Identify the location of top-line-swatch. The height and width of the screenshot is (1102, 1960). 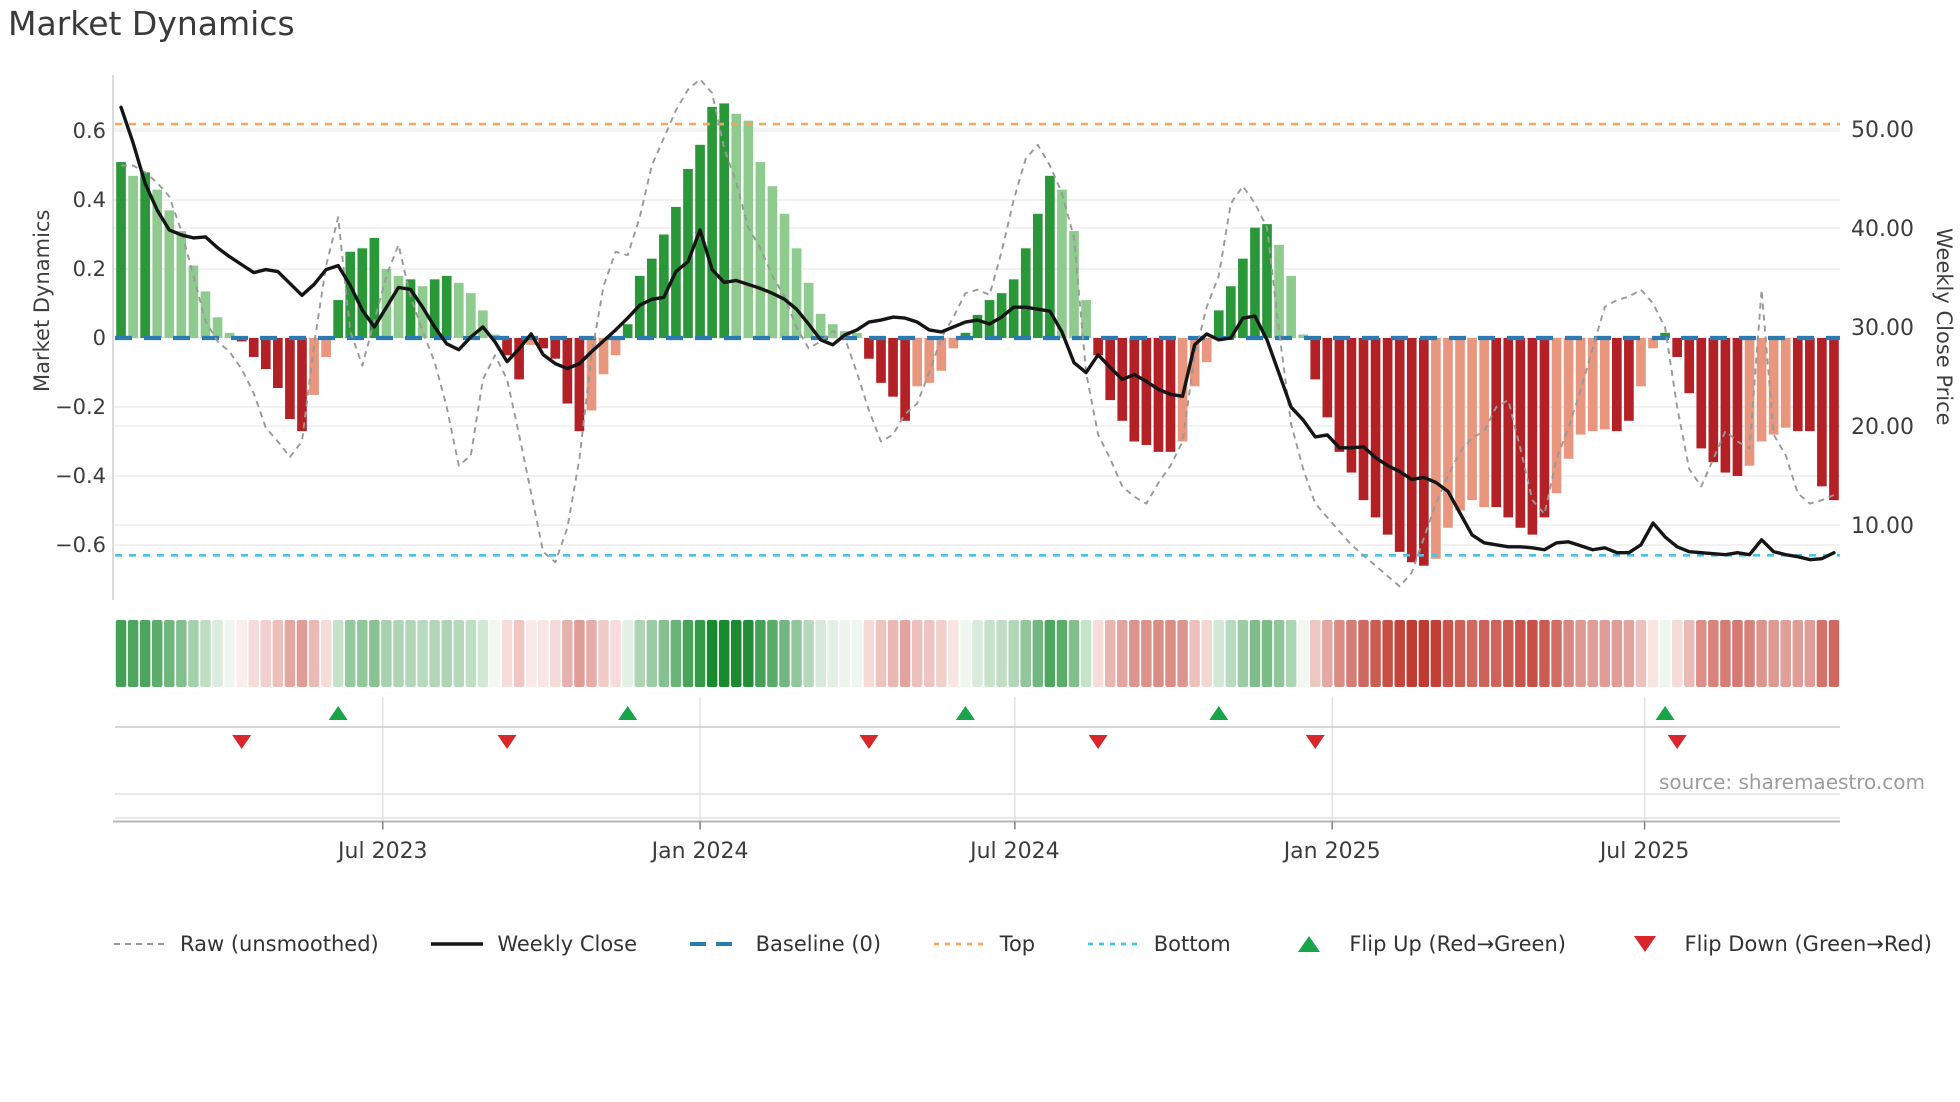
(959, 944).